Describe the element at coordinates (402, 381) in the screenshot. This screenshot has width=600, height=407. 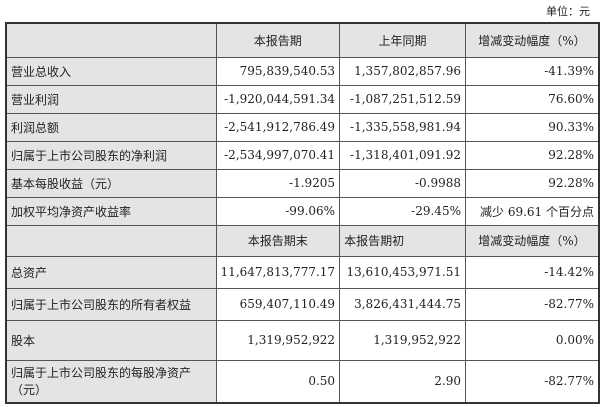
I see `table-cell: 2.90` at that location.